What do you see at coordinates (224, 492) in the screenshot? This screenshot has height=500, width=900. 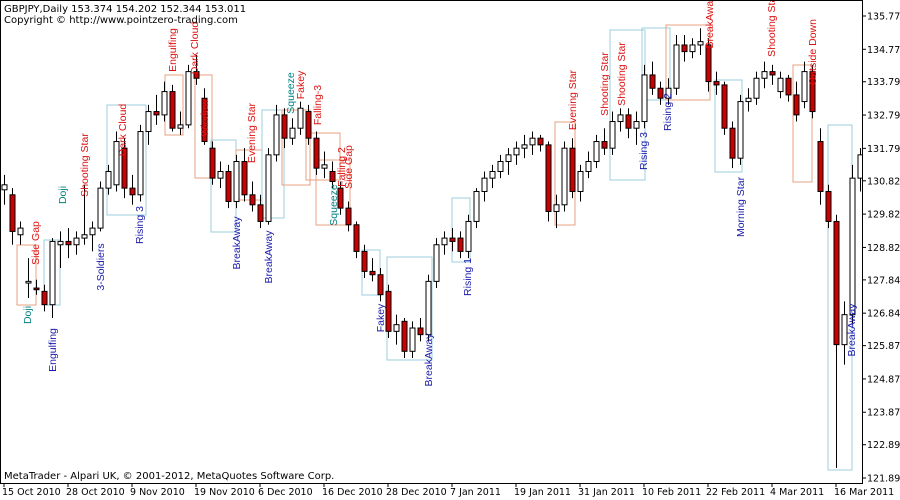 I see `x-tick-label: 19 Nov 2010` at bounding box center [224, 492].